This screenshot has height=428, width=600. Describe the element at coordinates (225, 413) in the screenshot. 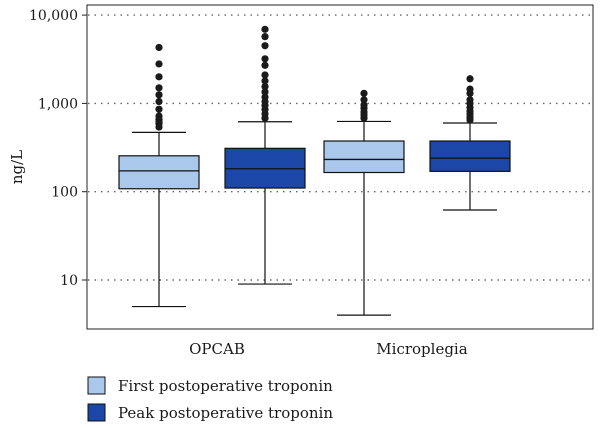

I see `legend-label: Peak postoperative troponin` at that location.